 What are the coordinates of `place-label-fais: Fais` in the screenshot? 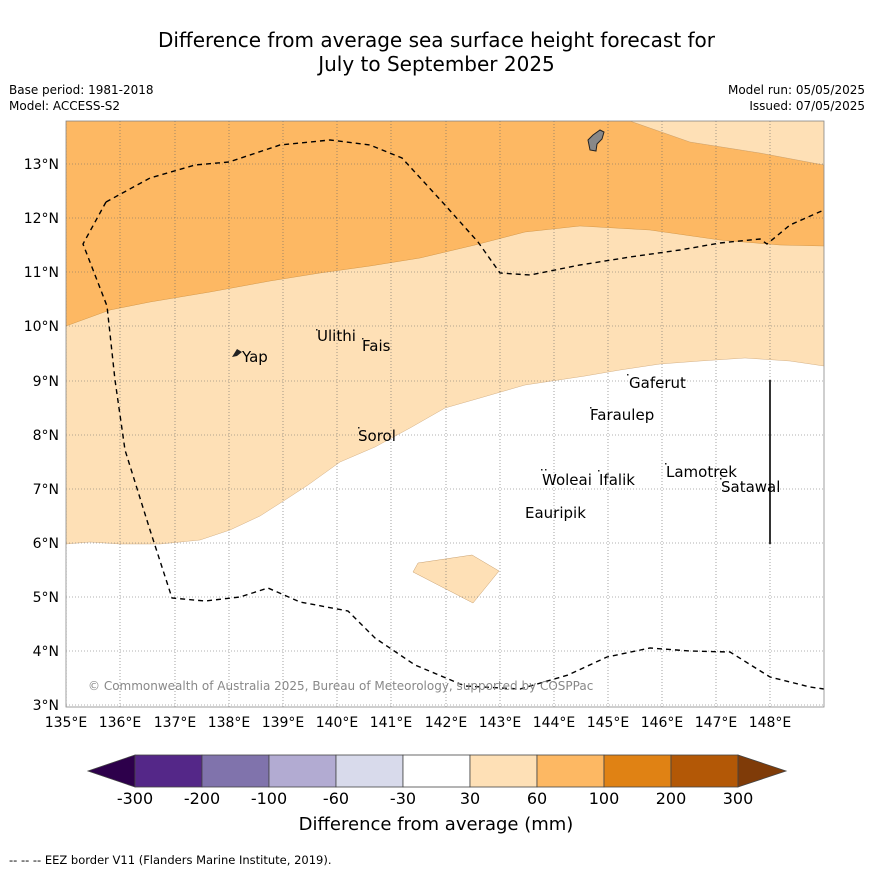 It's located at (376, 346).